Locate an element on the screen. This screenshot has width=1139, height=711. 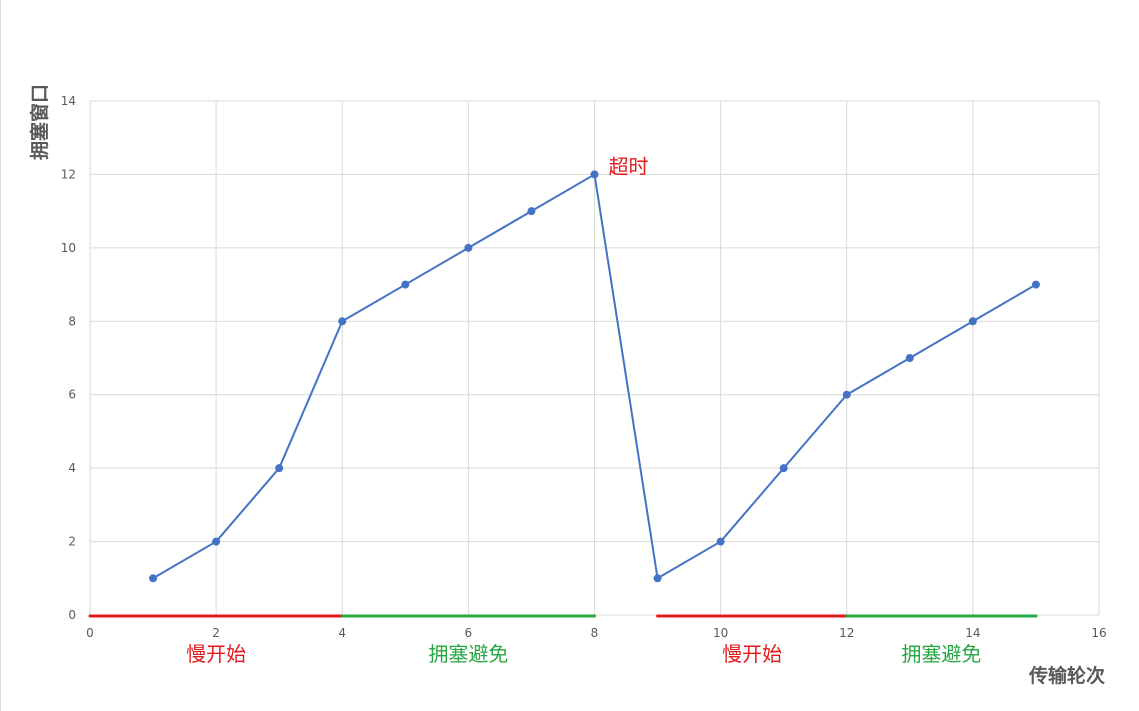
y-tick-label: 4 is located at coordinates (72, 468).